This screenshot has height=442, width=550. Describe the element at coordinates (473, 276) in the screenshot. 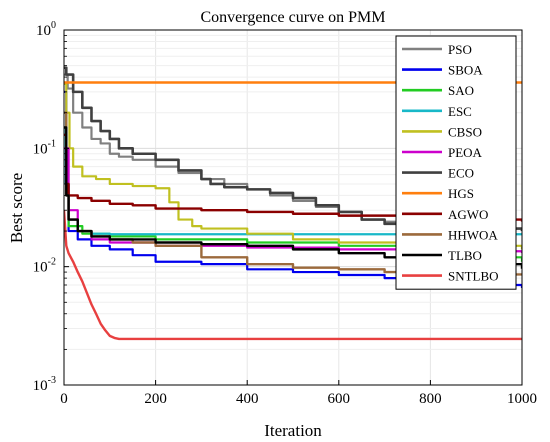

I see `legend-label-sntlbo: SNTLBO` at that location.